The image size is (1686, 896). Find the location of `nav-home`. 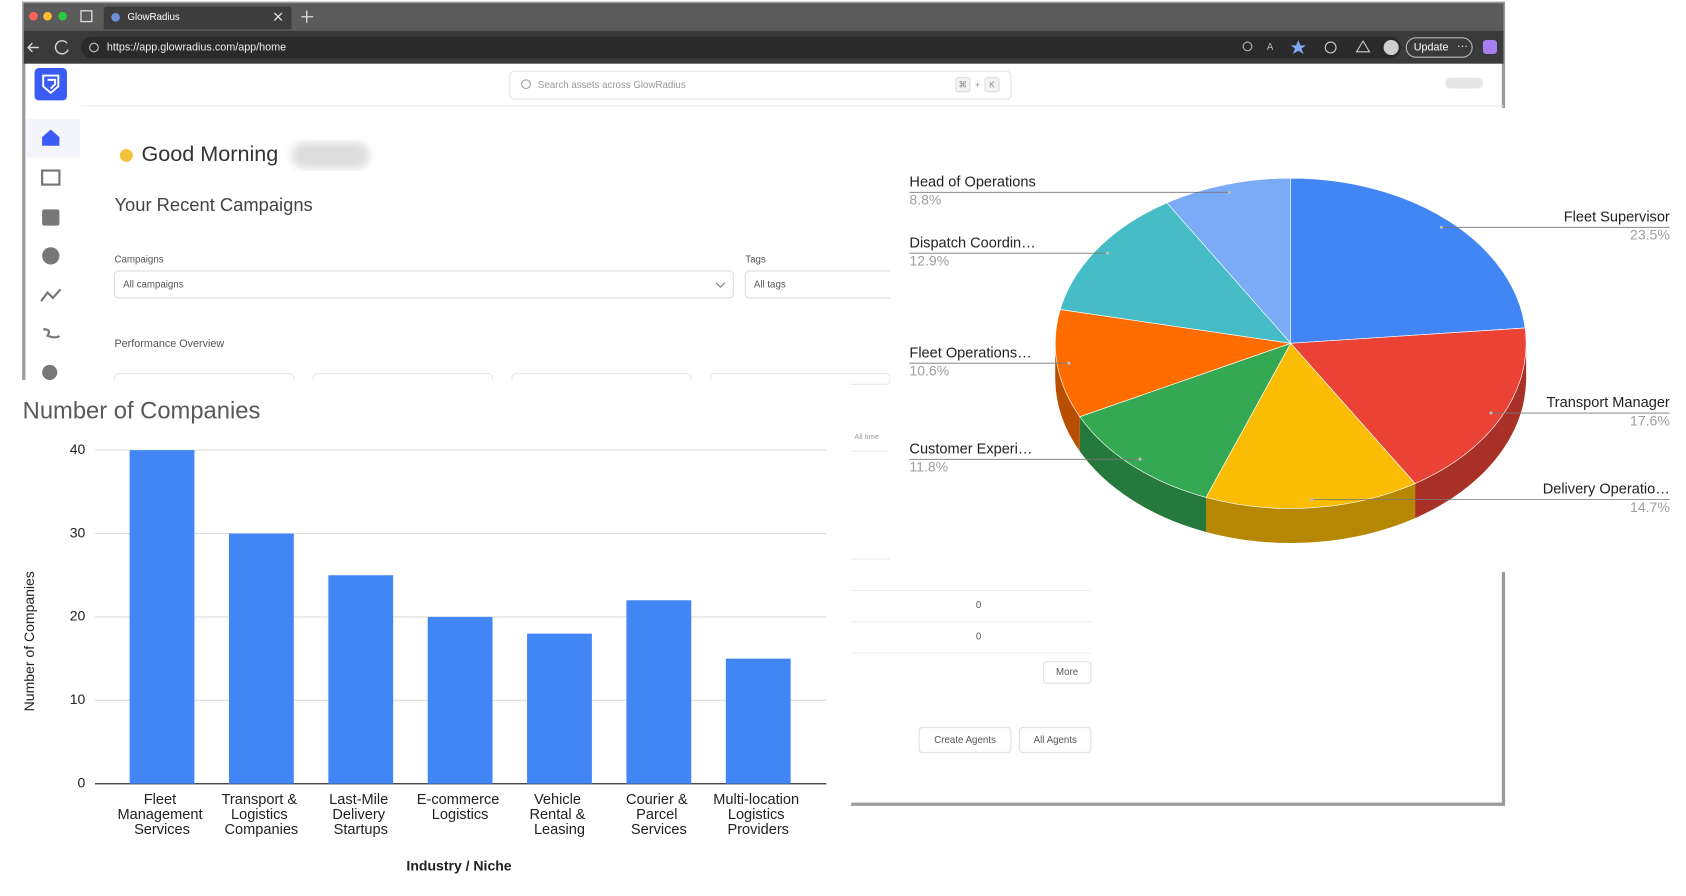

nav-home is located at coordinates (51, 137).